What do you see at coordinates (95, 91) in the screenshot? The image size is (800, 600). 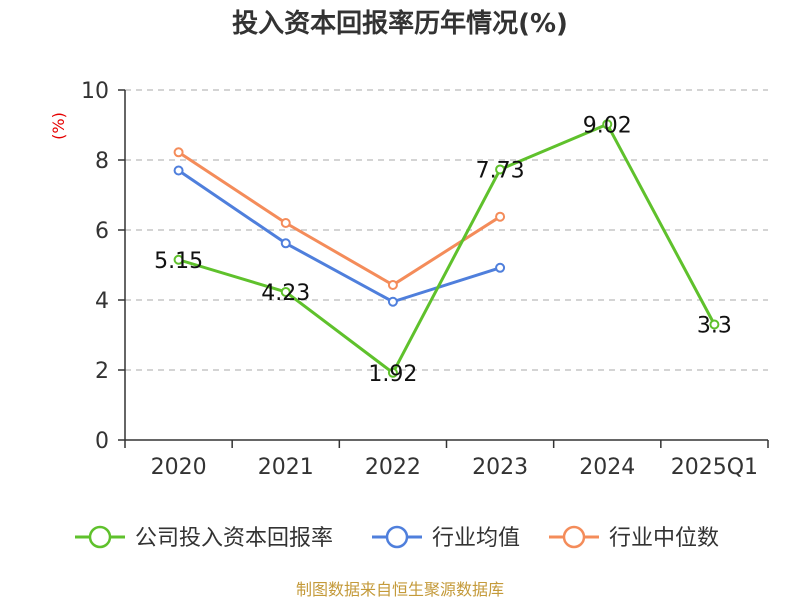 I see `y-tick-label: 10` at bounding box center [95, 91].